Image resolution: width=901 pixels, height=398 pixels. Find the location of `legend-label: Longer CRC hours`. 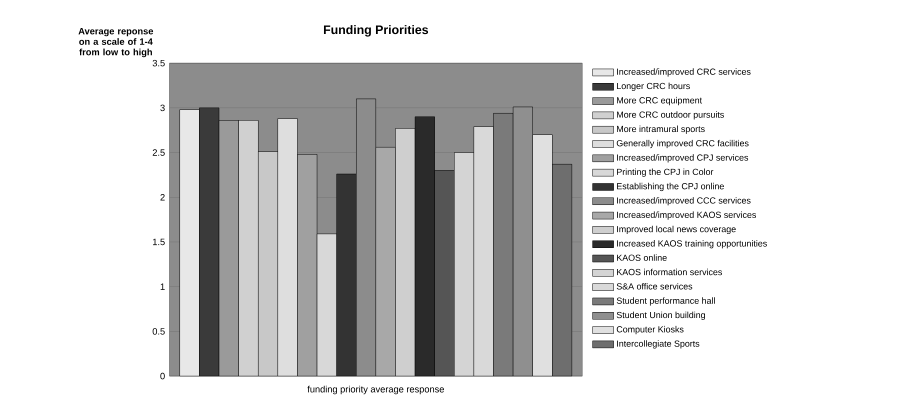

legend-label: Longer CRC hours is located at coordinates (653, 86).